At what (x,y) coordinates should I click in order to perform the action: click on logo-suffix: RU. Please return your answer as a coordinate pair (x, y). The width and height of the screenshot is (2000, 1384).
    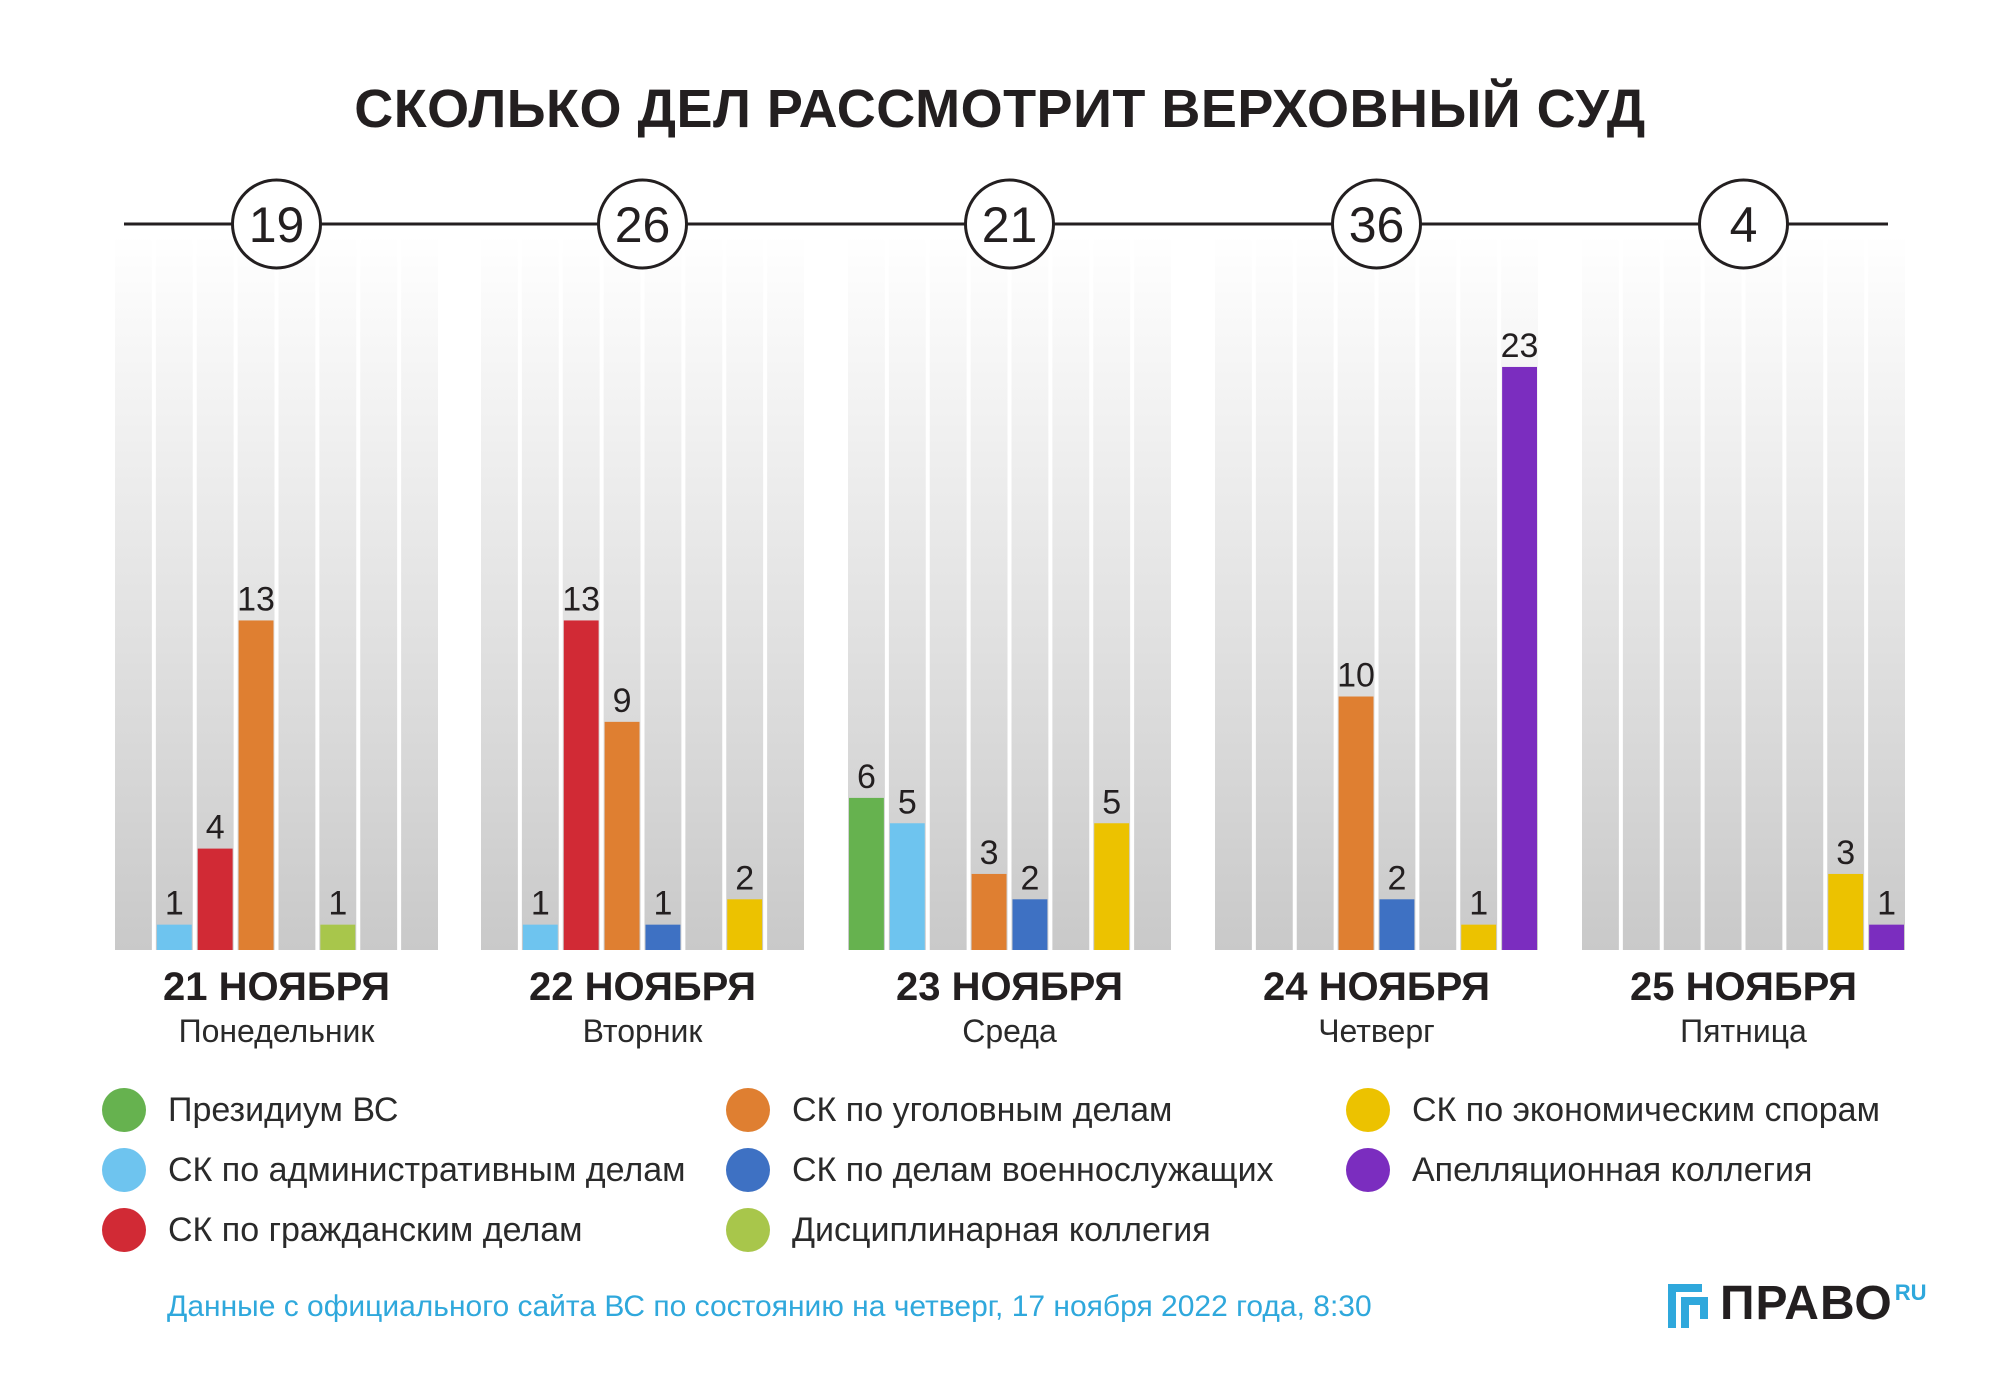
    Looking at the image, I should click on (1910, 1292).